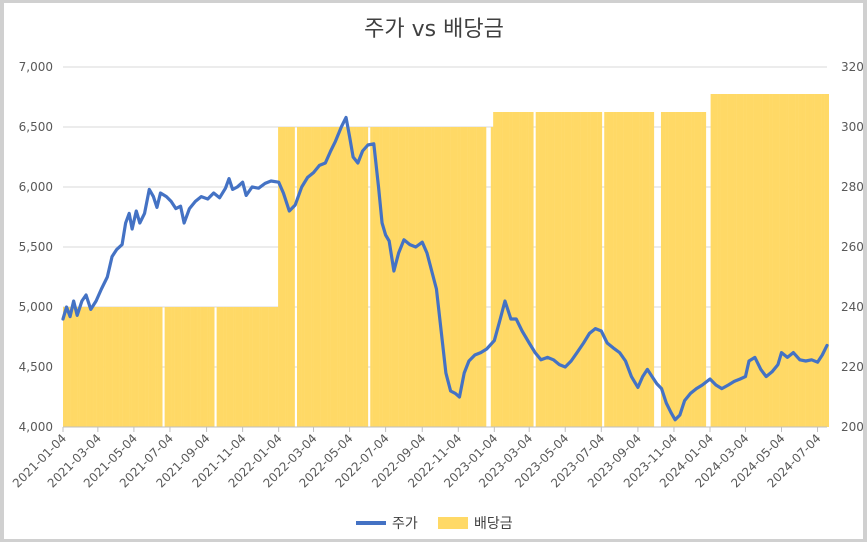  I want to click on right-y-axis: 200 220 240 260 280 300 320, so click(852, 247).